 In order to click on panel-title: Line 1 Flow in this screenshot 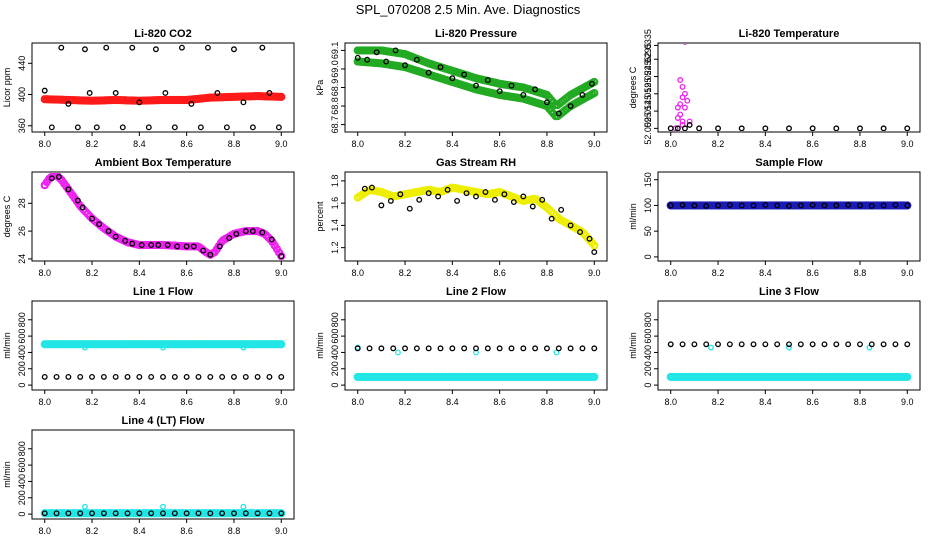, I will do `click(163, 292)`.